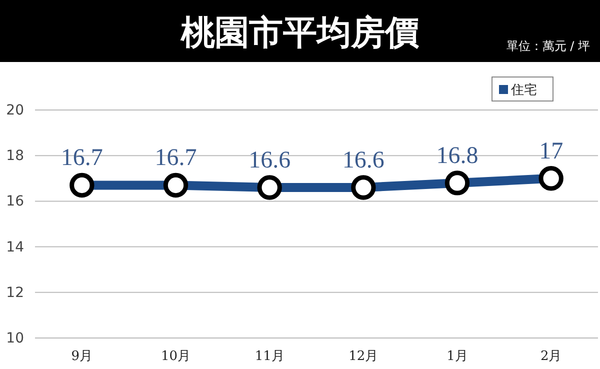 The image size is (600, 369). I want to click on y-tick-label: 12, so click(15, 292).